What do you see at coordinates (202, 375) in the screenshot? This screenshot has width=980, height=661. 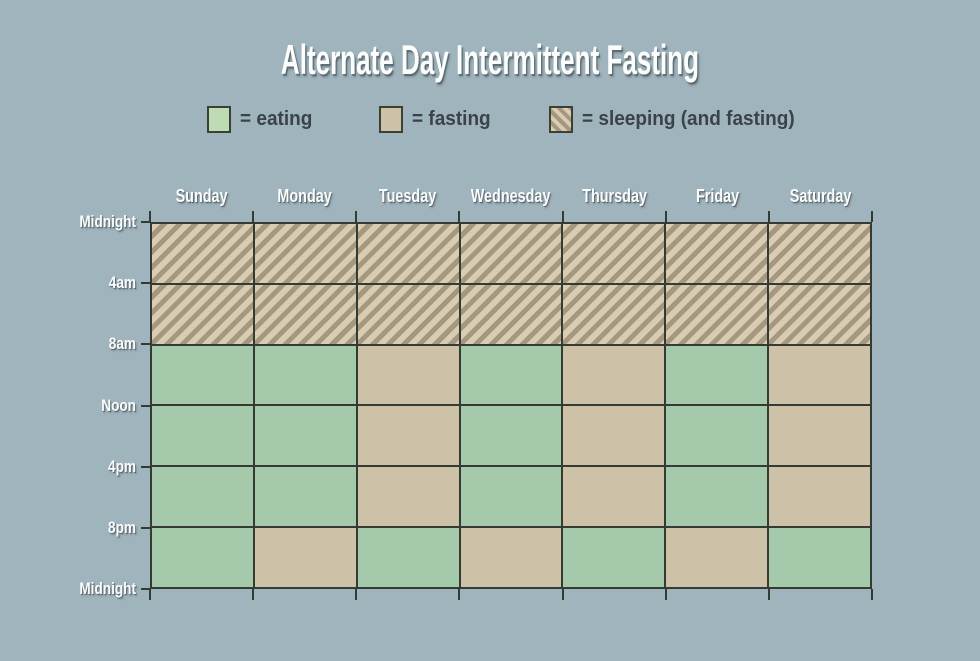 I see `grid-cell-sunday-8am-noon` at bounding box center [202, 375].